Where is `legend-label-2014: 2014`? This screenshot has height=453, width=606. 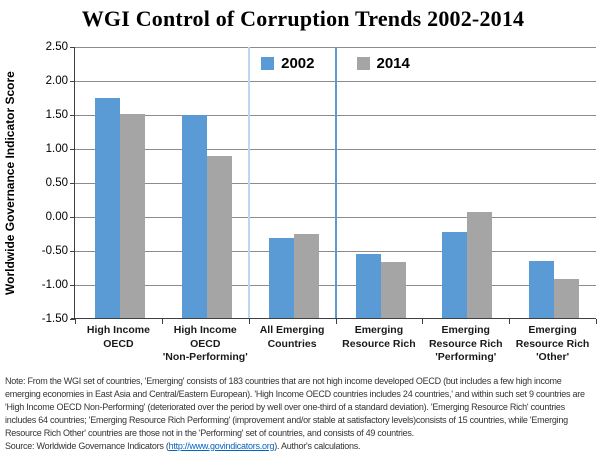
legend-label-2014: 2014 is located at coordinates (393, 63).